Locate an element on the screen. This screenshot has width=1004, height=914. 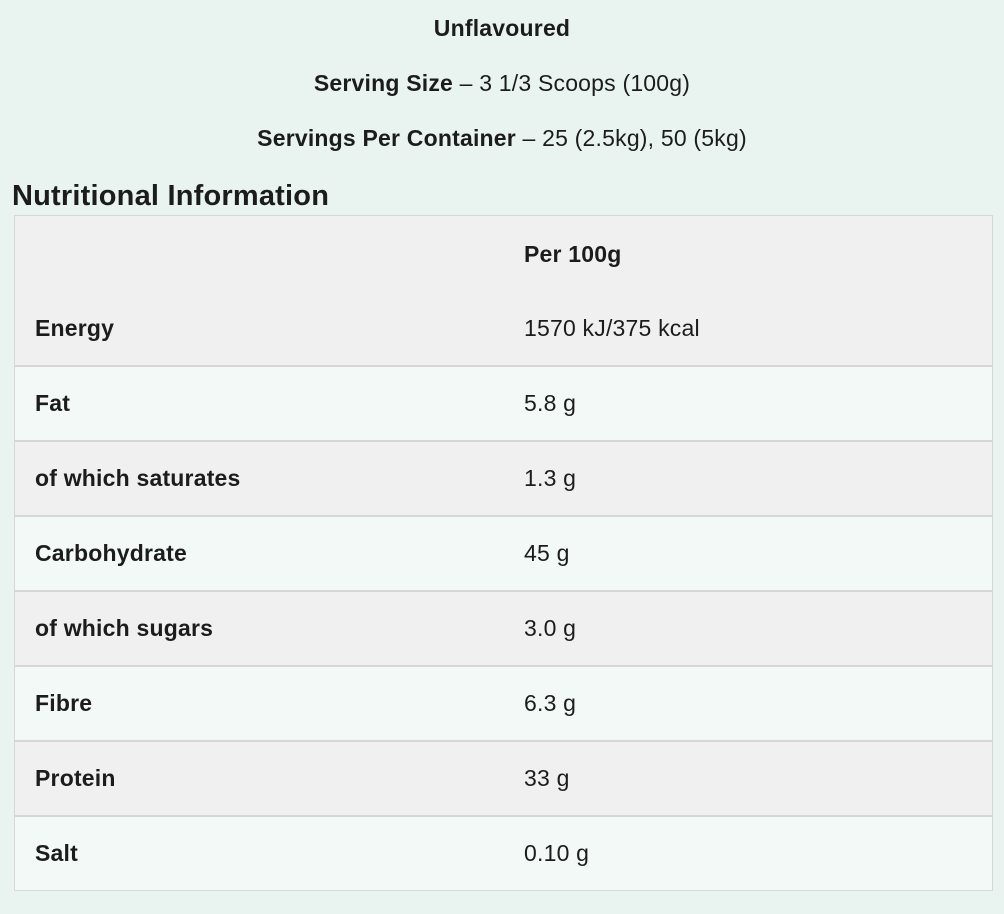
nutrient-label: Protein is located at coordinates (75, 778).